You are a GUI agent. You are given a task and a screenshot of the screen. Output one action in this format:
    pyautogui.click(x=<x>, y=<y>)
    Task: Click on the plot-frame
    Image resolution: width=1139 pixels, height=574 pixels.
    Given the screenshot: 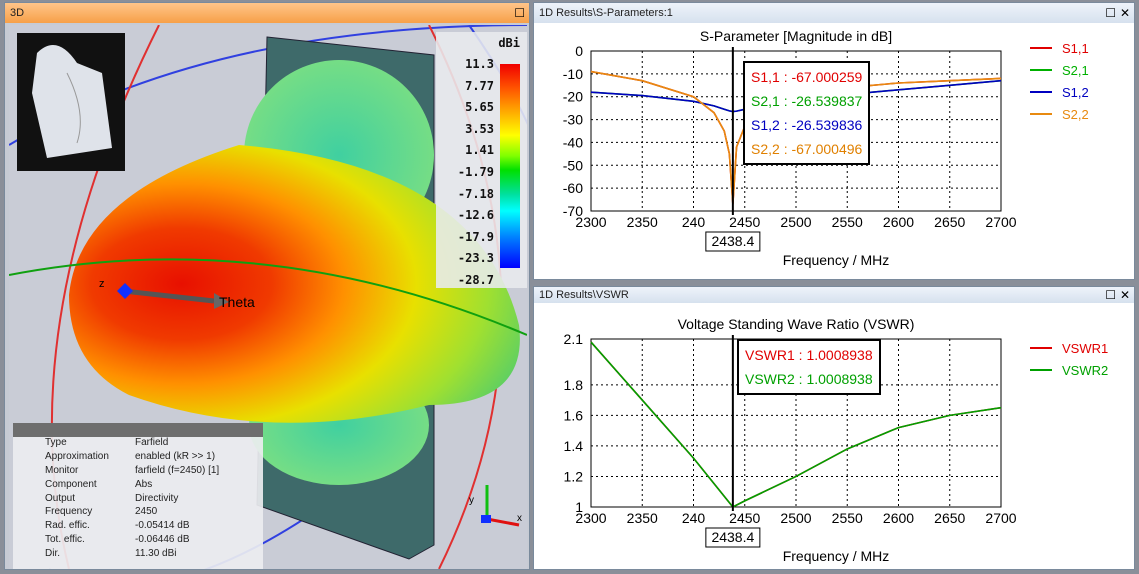 What is the action you would take?
    pyautogui.click(x=796, y=131)
    